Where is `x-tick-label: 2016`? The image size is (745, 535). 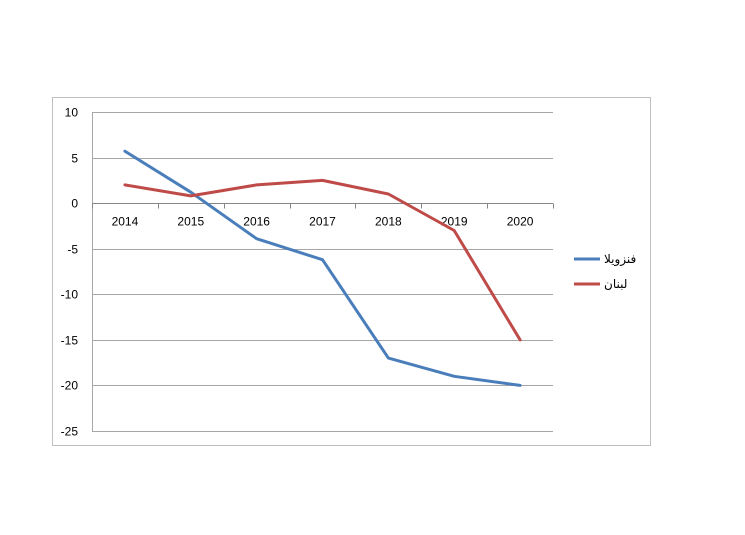
x-tick-label: 2016 is located at coordinates (256, 222).